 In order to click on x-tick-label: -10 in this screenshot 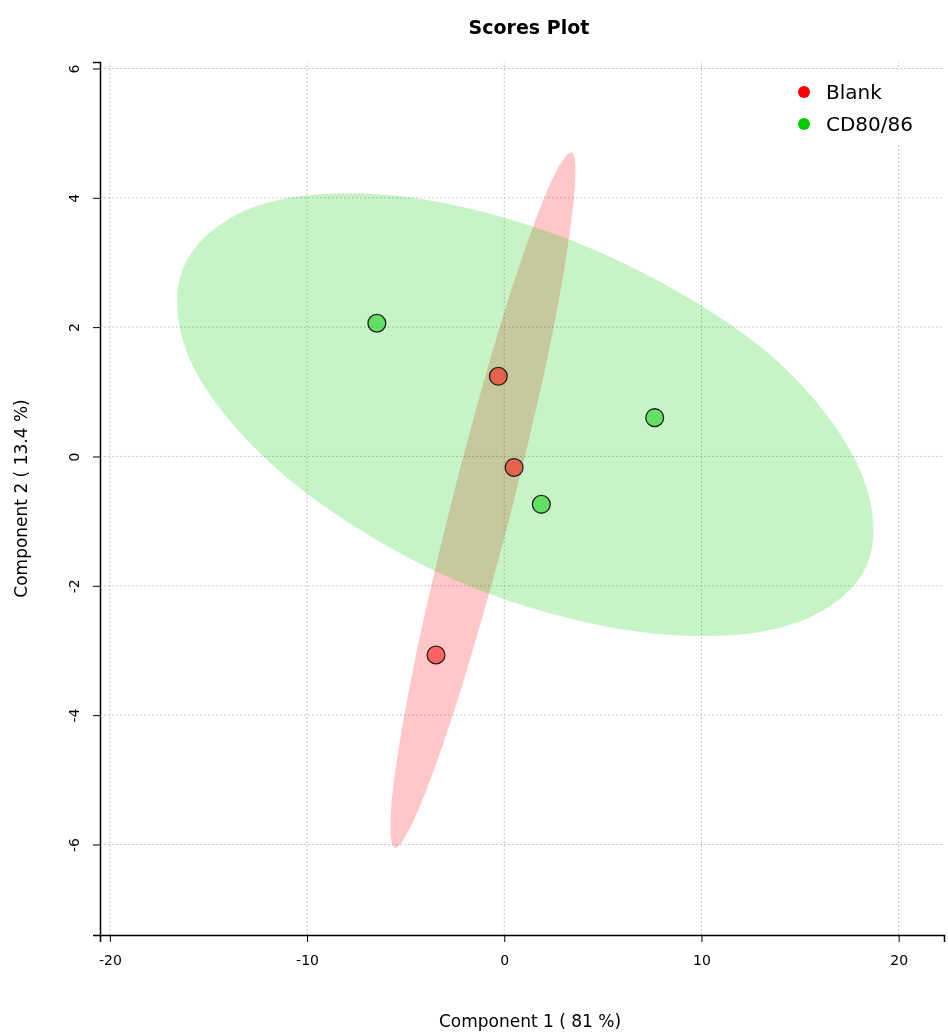, I will do `click(307, 959)`.